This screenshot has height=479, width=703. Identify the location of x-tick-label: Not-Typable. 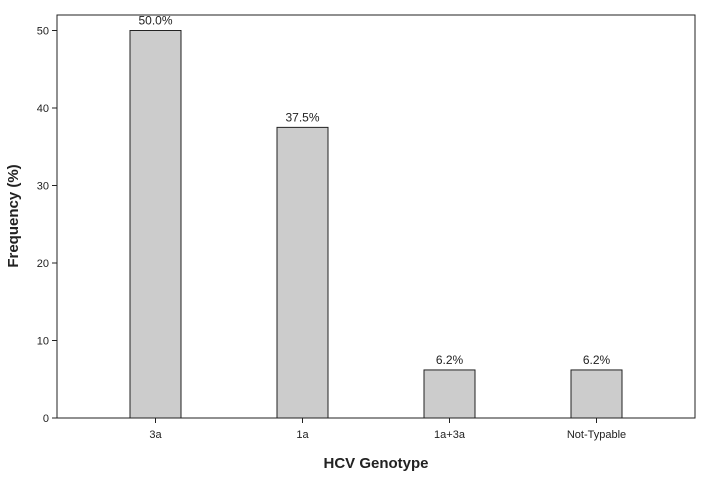
(596, 435).